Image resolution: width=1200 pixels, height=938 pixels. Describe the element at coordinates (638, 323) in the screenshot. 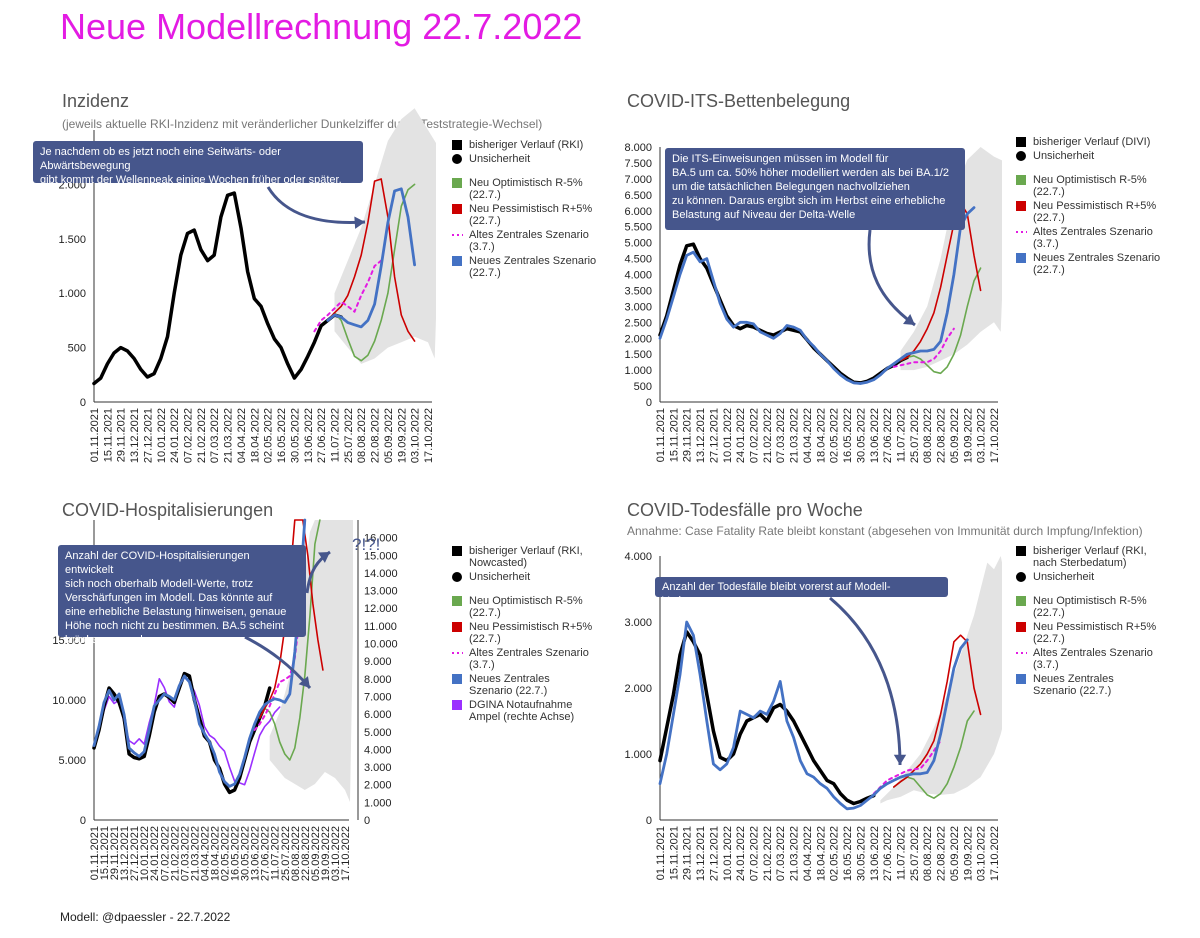

I see `y-tick-label: 2.500` at that location.